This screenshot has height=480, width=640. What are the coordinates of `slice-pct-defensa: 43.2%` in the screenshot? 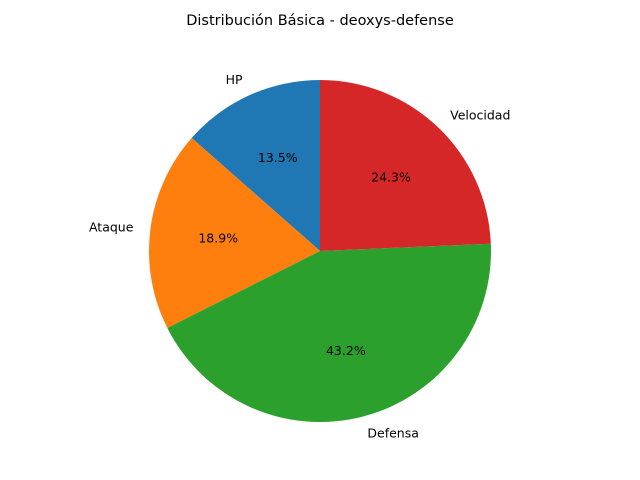 It's located at (346, 350).